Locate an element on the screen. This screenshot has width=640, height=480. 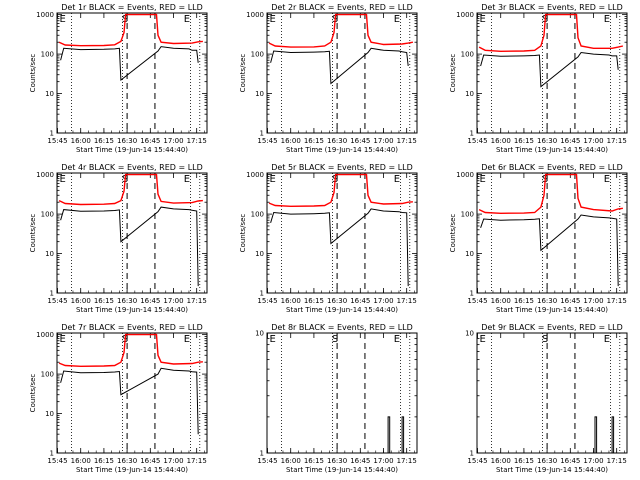
panel-title: Det 8r BLACK = Events, RED = LLD is located at coordinates (342, 327).